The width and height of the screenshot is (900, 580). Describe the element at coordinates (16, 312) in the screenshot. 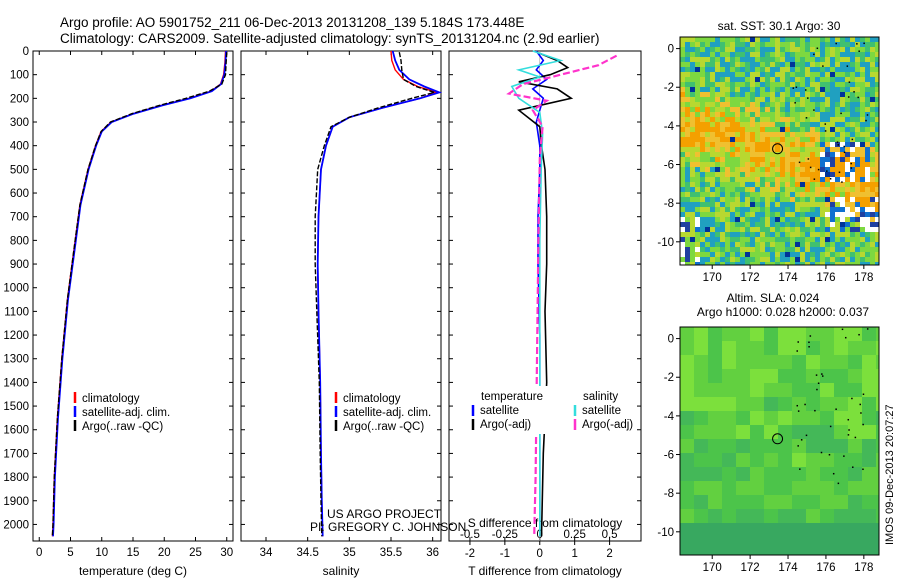

I see `temp-ytick-label: 1100` at that location.